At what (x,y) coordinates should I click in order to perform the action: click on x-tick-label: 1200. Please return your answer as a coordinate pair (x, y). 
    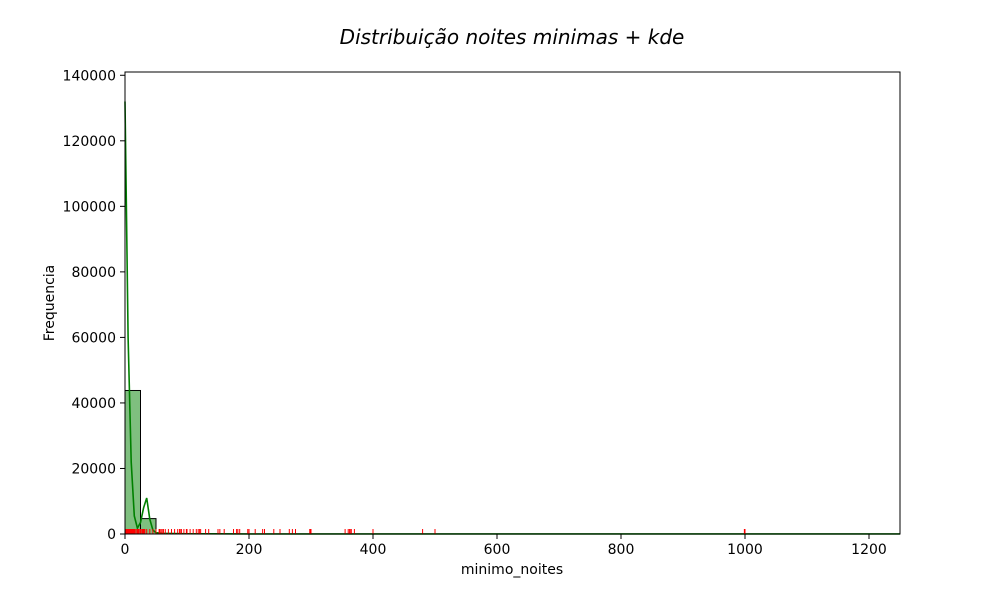
    Looking at the image, I should click on (869, 550).